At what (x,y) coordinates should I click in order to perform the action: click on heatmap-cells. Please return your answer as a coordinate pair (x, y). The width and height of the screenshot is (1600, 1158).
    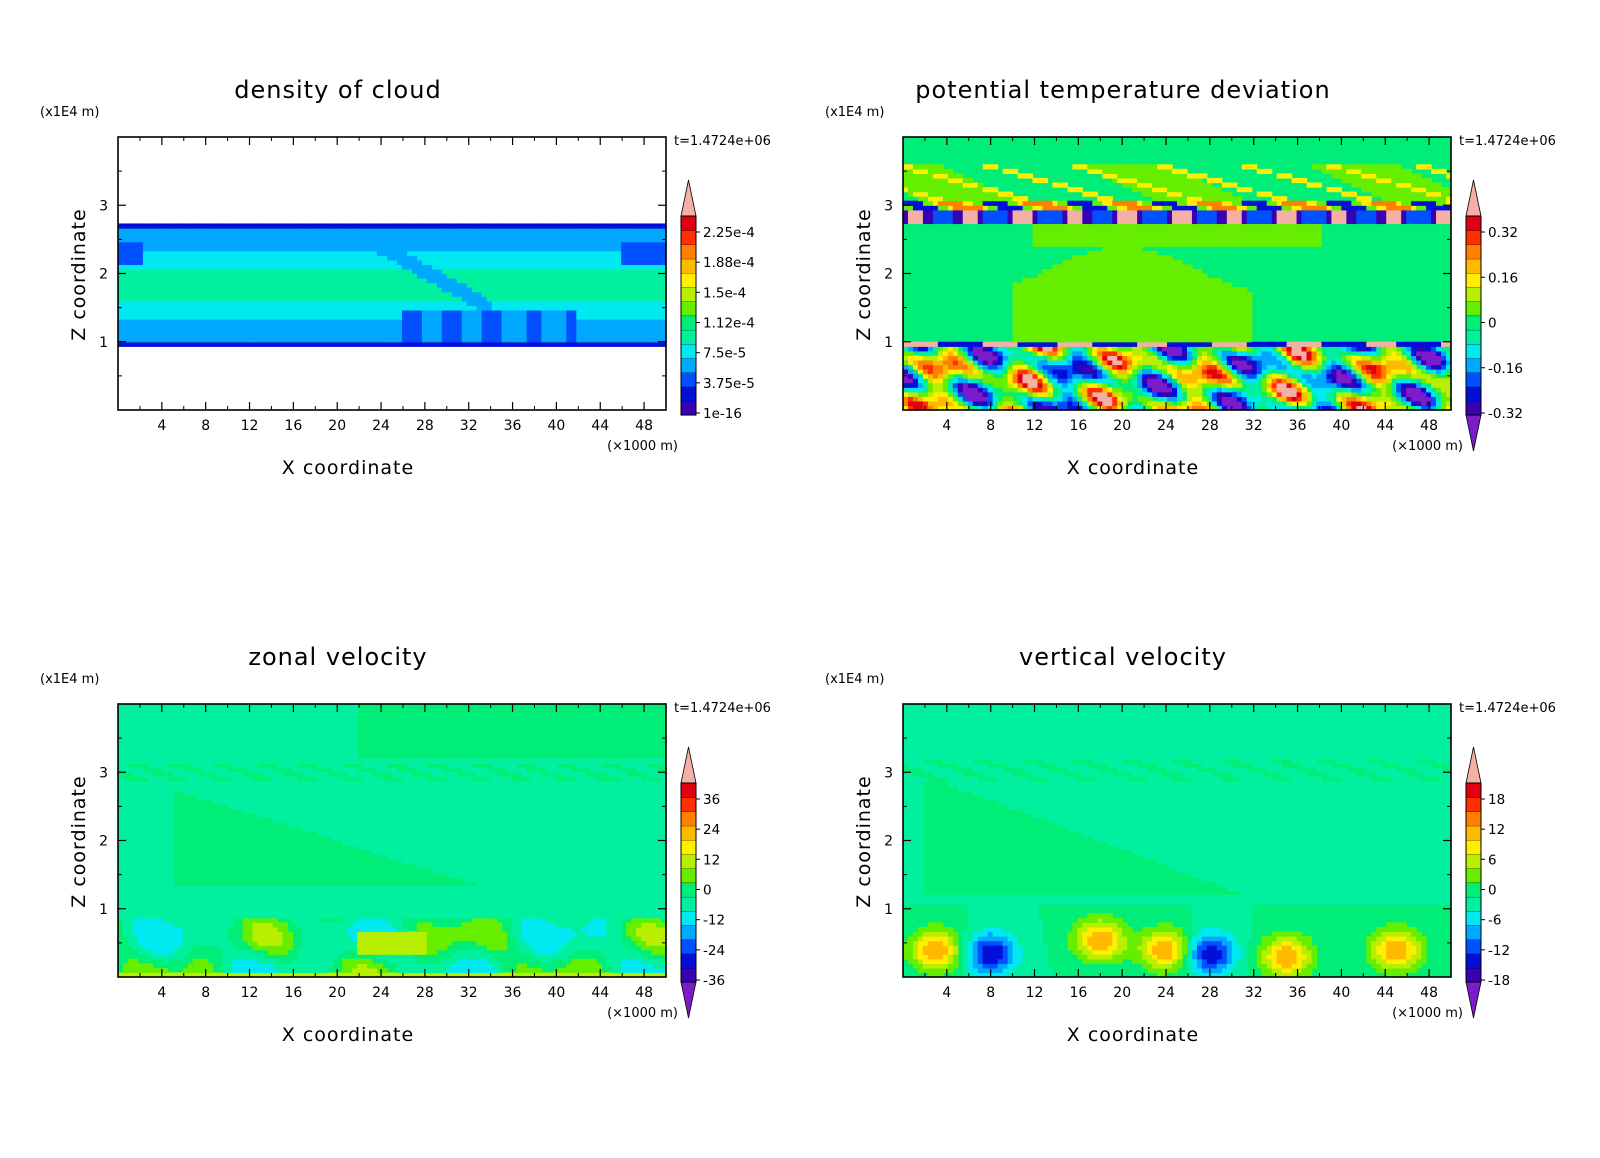
    Looking at the image, I should click on (392, 285).